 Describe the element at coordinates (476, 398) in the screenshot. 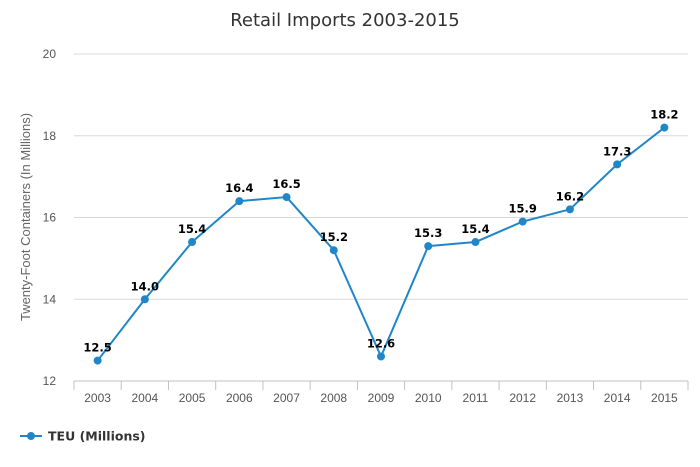

I see `x-tick-label: 2011` at that location.